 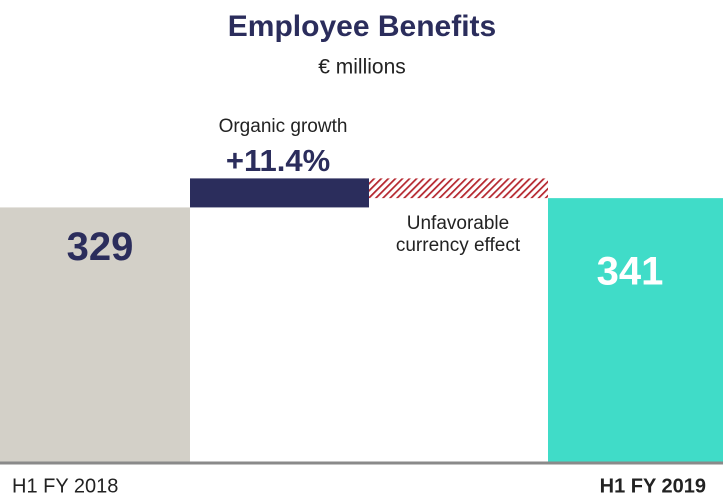 I want to click on value-label: 341, so click(x=630, y=272).